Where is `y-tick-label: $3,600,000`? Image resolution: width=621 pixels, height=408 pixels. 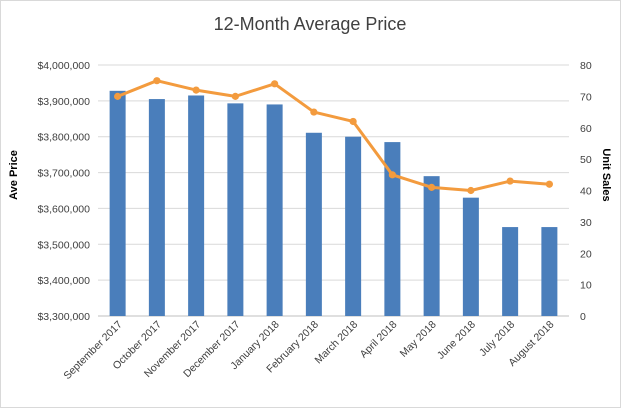 y-tick-label: $3,600,000 is located at coordinates (63, 209).